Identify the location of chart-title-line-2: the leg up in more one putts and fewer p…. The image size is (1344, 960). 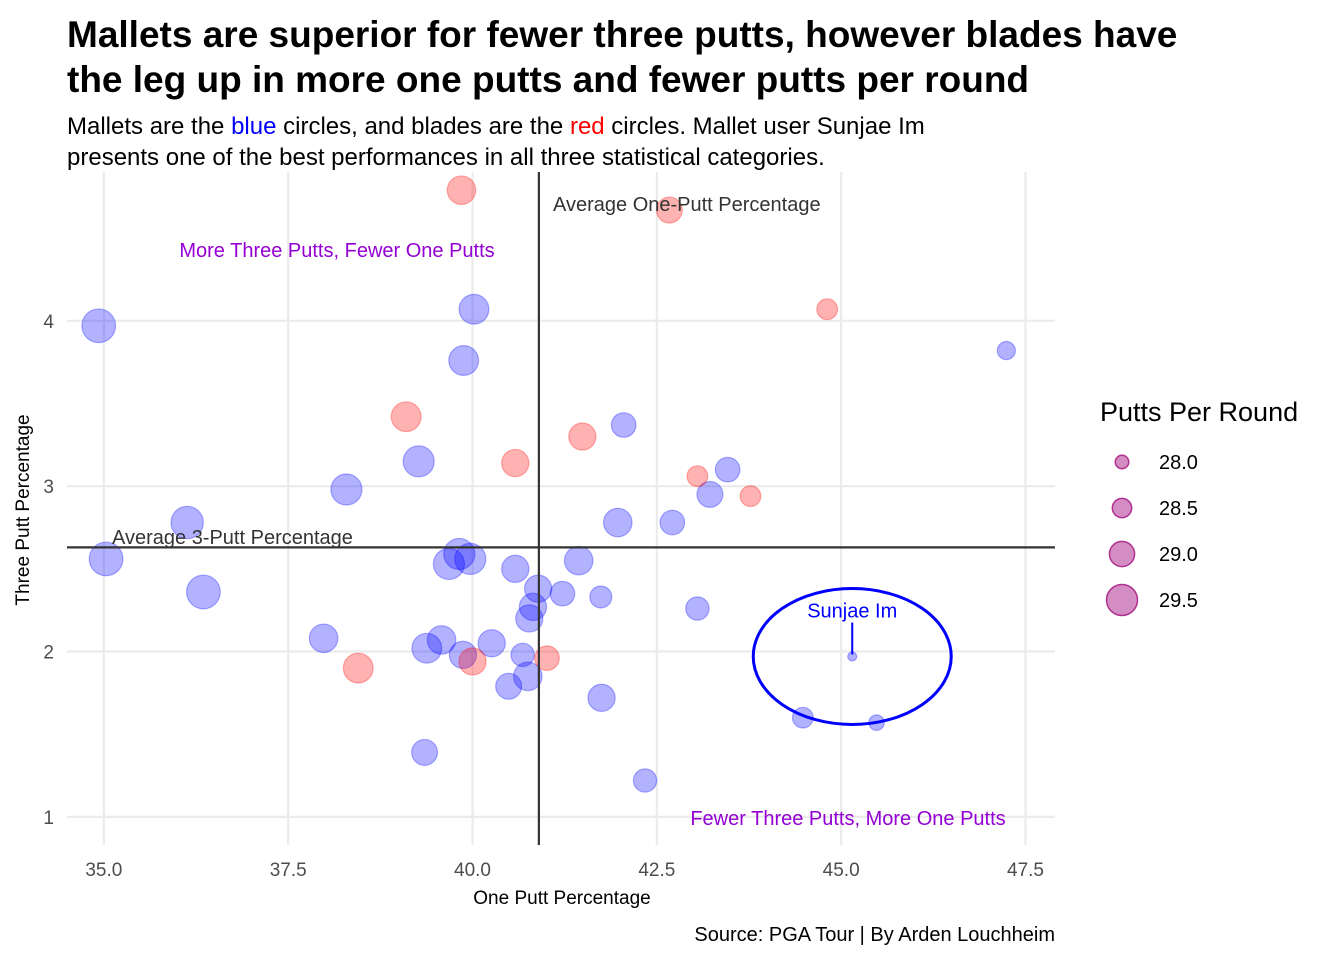
(548, 79).